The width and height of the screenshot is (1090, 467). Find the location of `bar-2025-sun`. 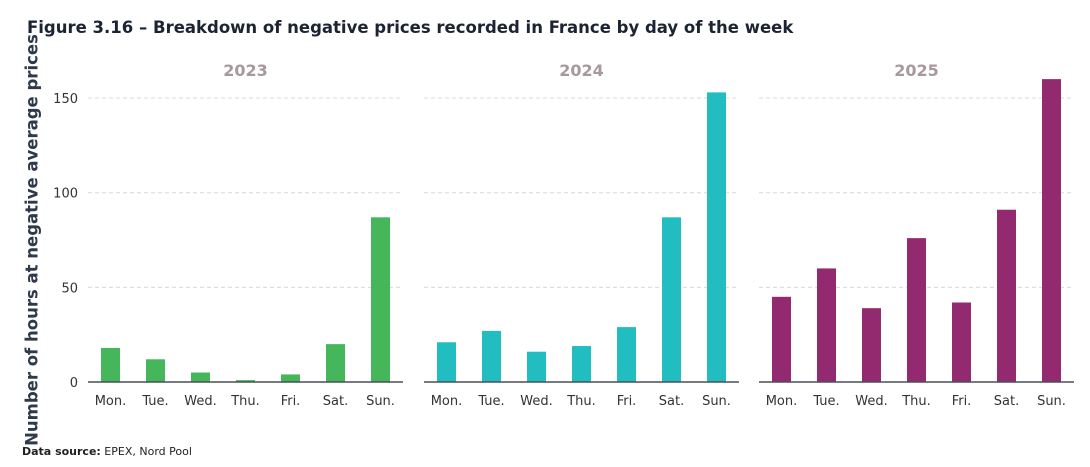

bar-2025-sun is located at coordinates (1051, 231).